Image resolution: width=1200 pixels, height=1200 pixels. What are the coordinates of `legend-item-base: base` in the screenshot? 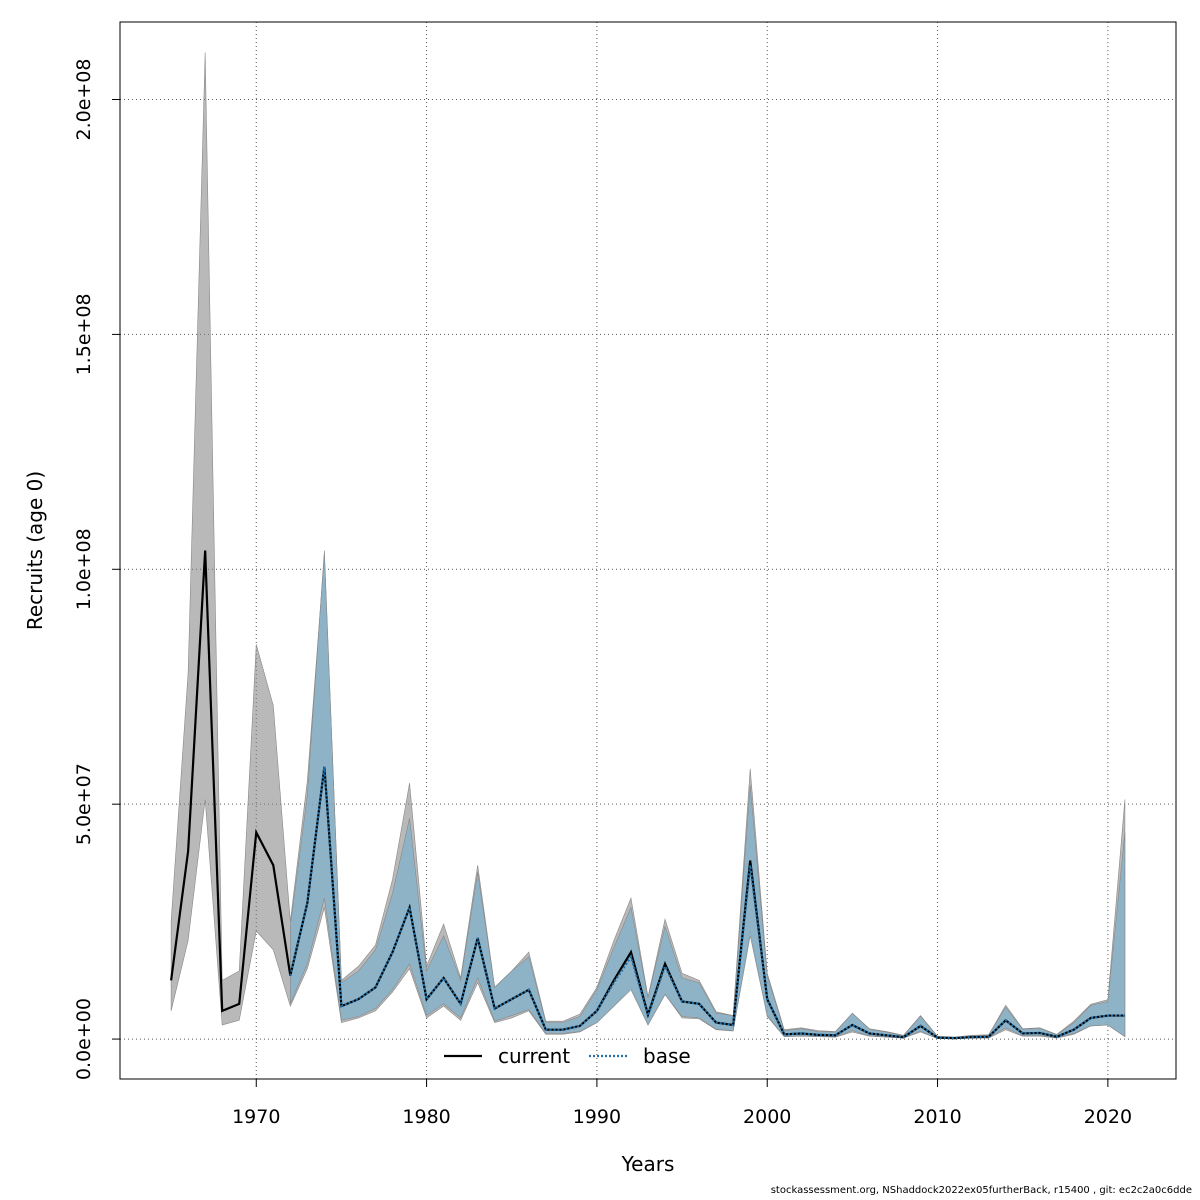 It's located at (640, 1056).